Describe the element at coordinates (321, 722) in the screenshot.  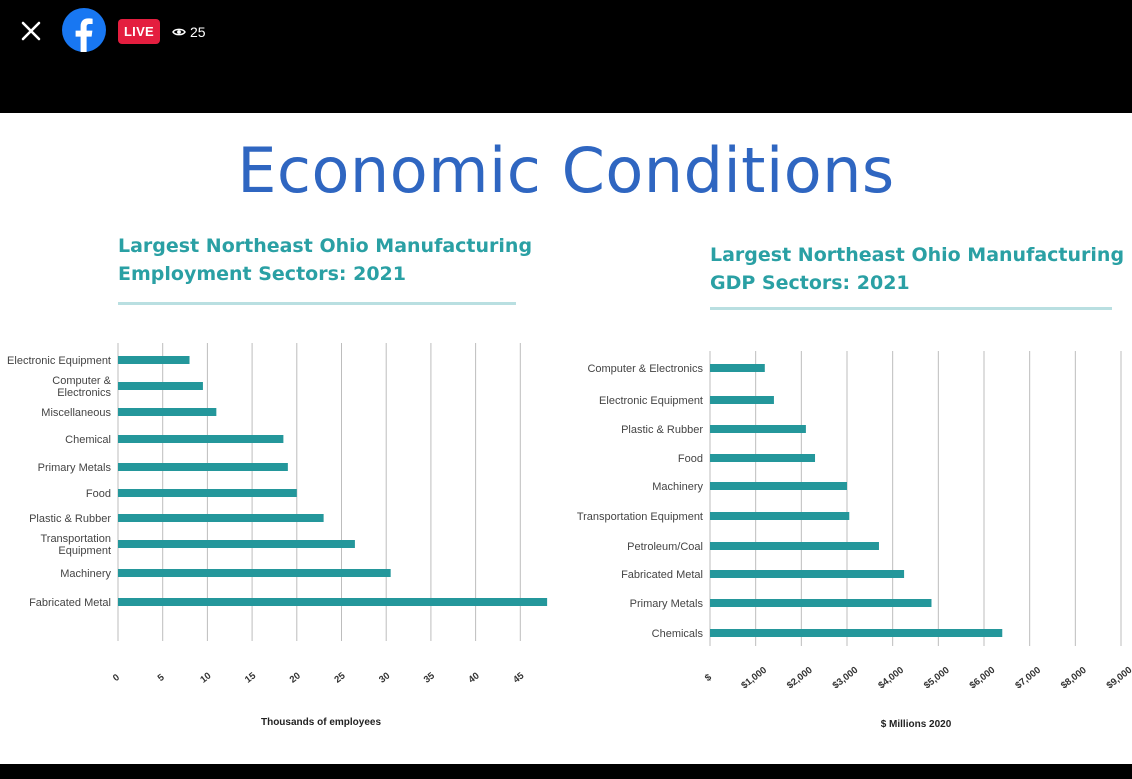
I see `employment-axis-title: Thousands of employees` at that location.